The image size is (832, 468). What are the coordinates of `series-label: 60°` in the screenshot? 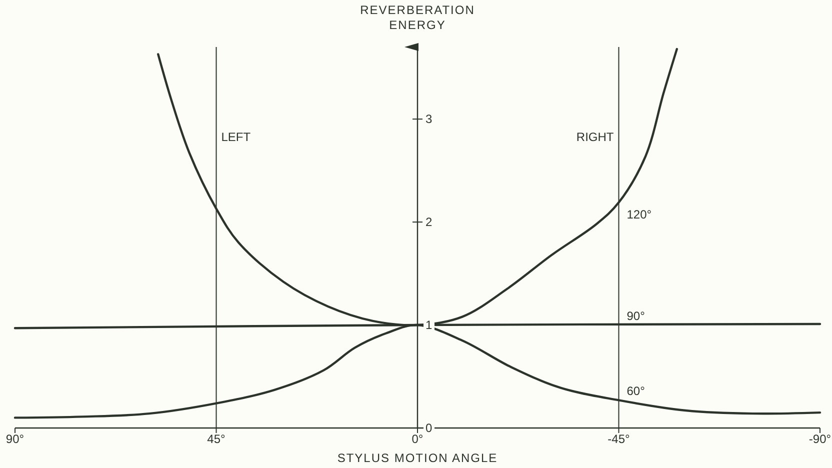 It's located at (636, 391).